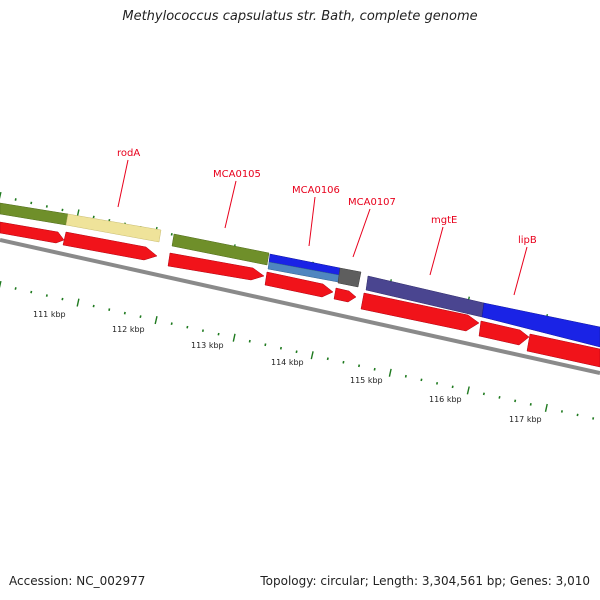 This screenshot has width=600, height=600. I want to click on gene-label-mgtE: mgtE, so click(444, 220).